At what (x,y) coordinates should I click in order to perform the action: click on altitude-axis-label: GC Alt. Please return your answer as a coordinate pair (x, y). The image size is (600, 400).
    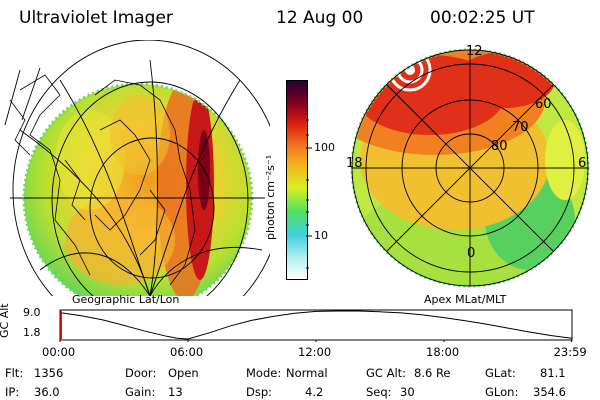
    Looking at the image, I should click on (5, 320).